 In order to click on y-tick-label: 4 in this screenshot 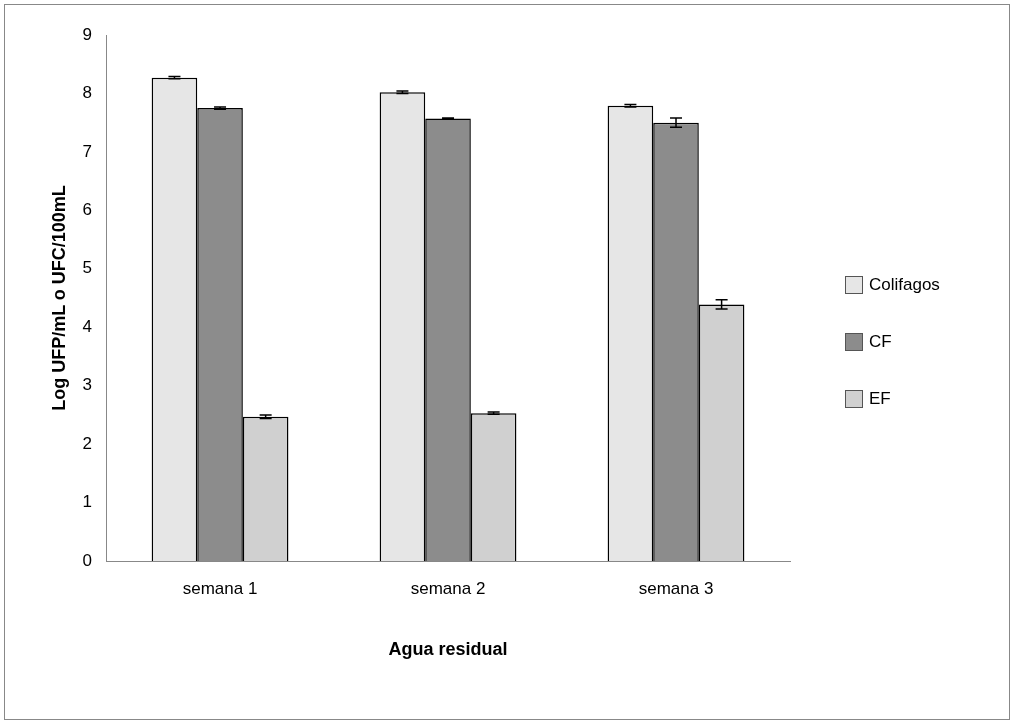, I will do `click(87, 326)`.